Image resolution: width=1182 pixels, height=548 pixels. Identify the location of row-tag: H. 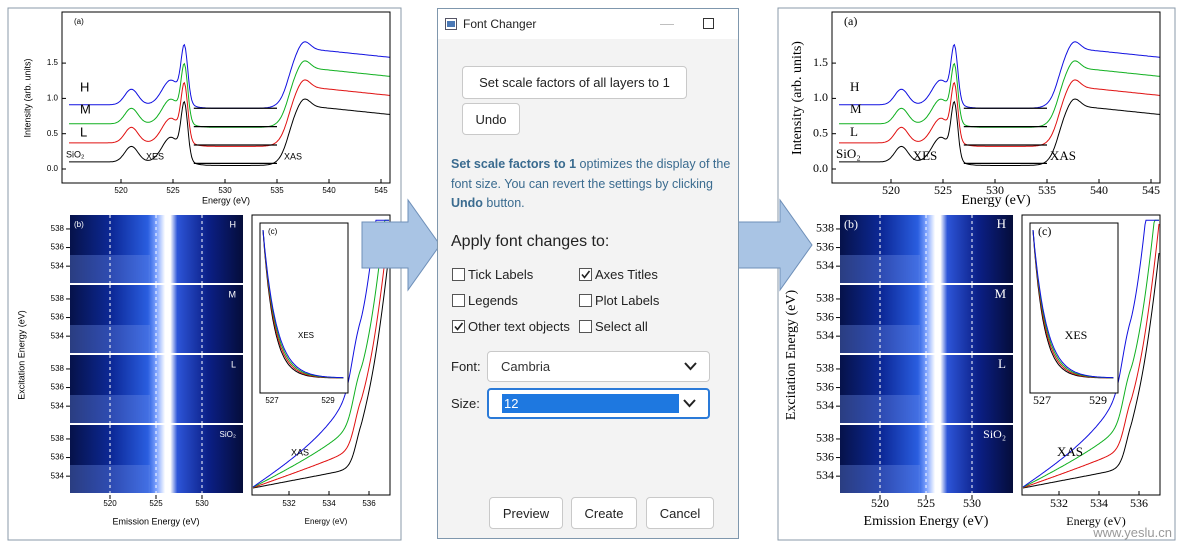
(1001, 223).